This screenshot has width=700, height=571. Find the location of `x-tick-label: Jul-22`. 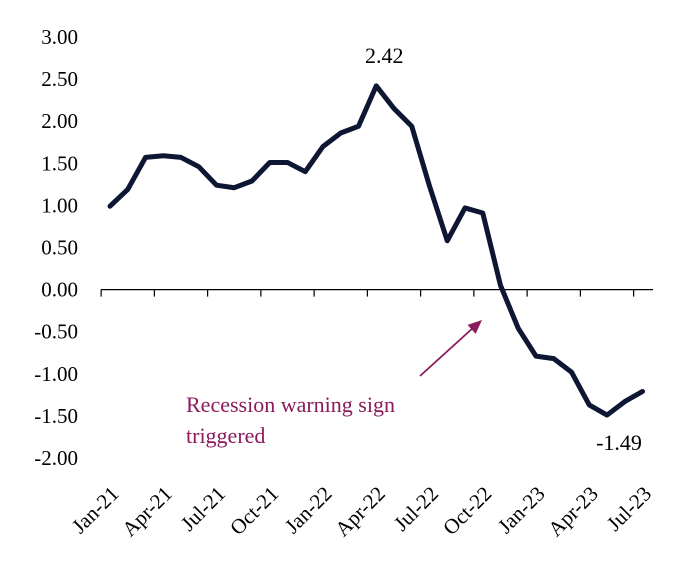

x-tick-label: Jul-22 is located at coordinates (416, 509).